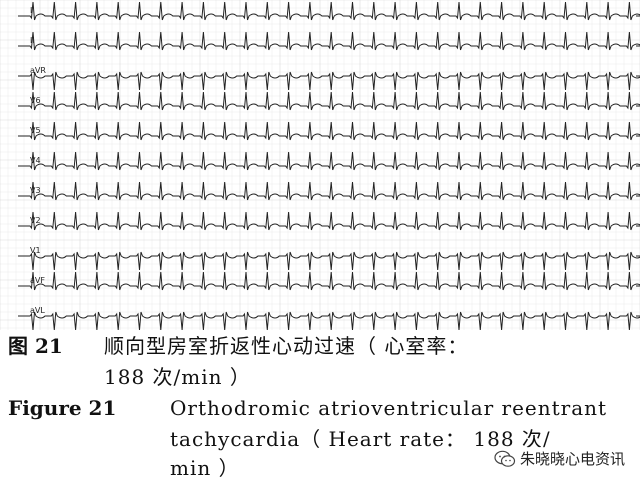 This screenshot has width=640, height=480. What do you see at coordinates (205, 468) in the screenshot?
I see `caption-en-text-end: min ）` at bounding box center [205, 468].